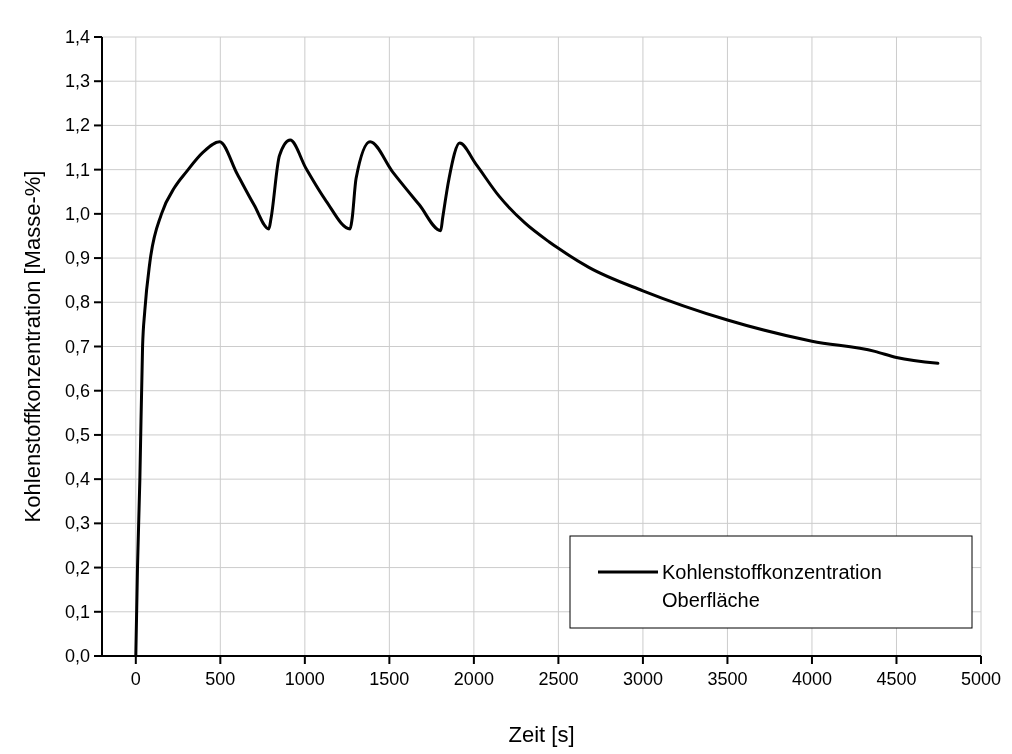  Describe the element at coordinates (811, 679) in the screenshot. I see `x-tick-label: 4000` at that location.